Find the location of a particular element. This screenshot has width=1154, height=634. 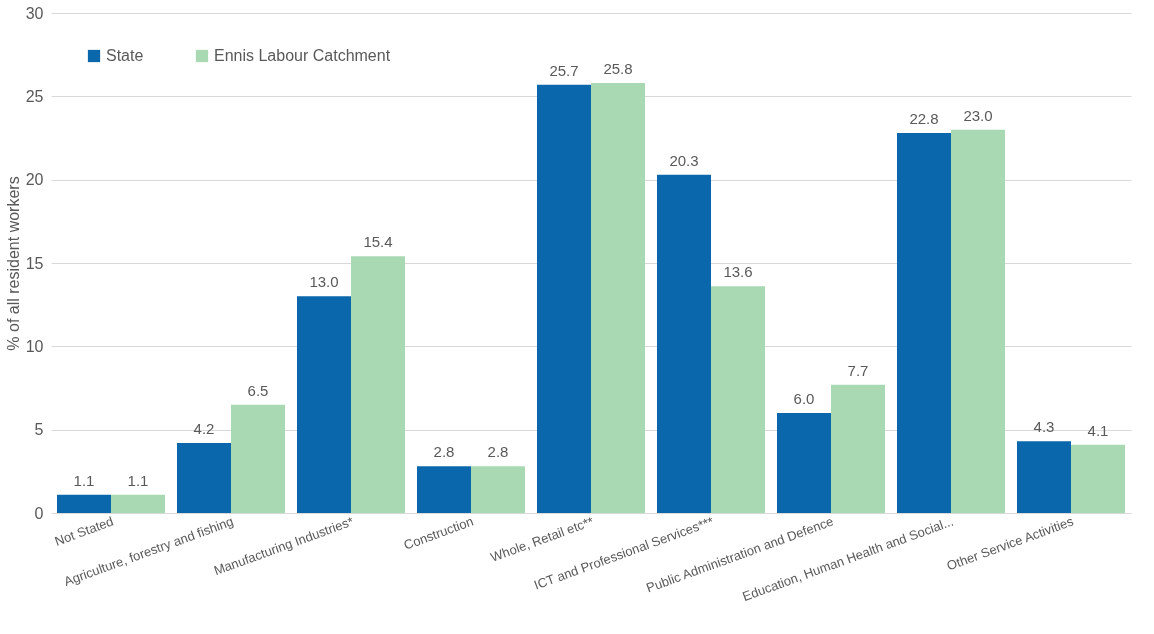

y-tick-label: 25 is located at coordinates (34, 96).